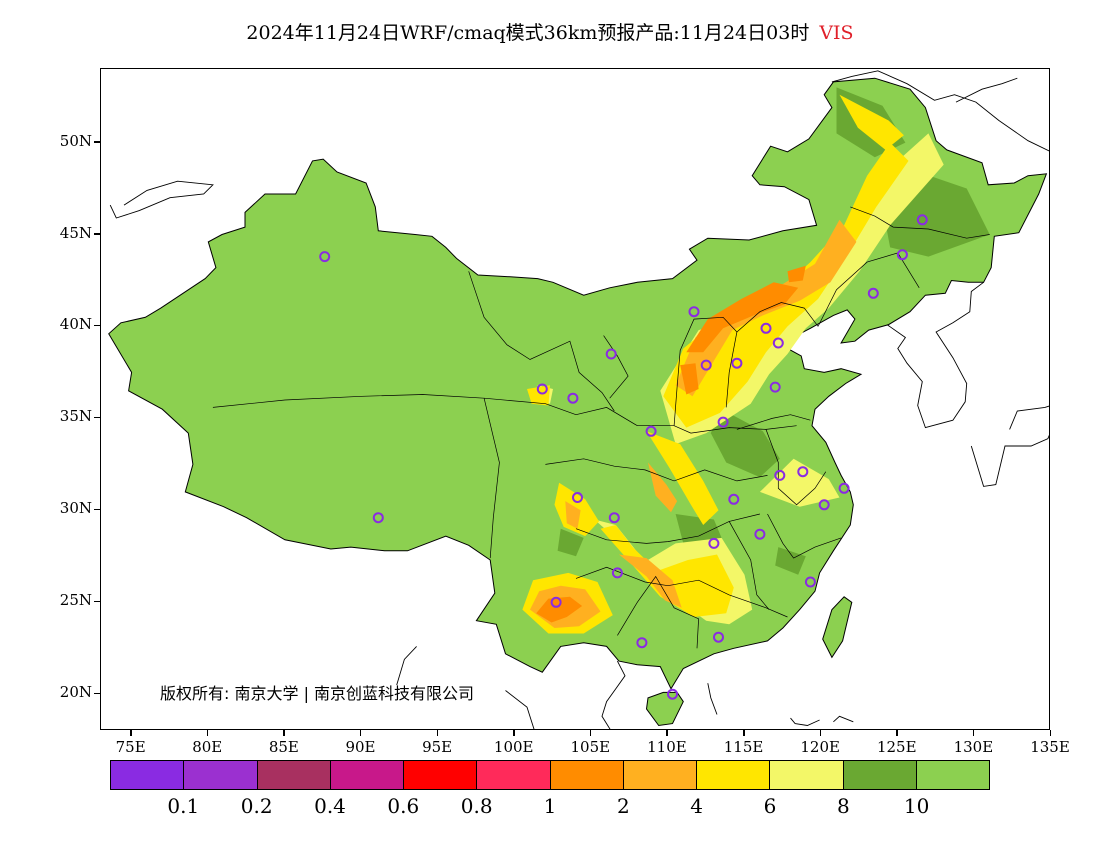 The width and height of the screenshot is (1100, 850). I want to click on colorbar, so click(550, 775).